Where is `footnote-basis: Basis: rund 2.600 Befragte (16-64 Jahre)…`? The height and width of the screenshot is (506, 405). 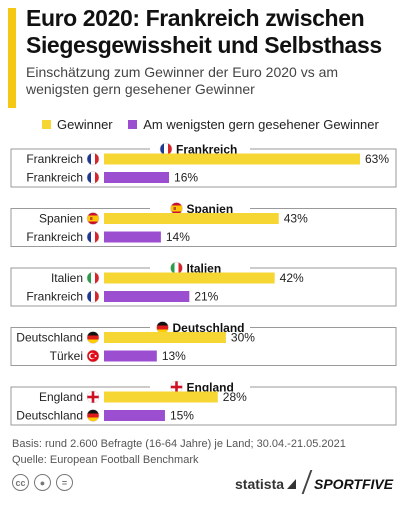
footnote-basis: Basis: rund 2.600 Befragte (16-64 Jahre)… is located at coordinates (179, 444).